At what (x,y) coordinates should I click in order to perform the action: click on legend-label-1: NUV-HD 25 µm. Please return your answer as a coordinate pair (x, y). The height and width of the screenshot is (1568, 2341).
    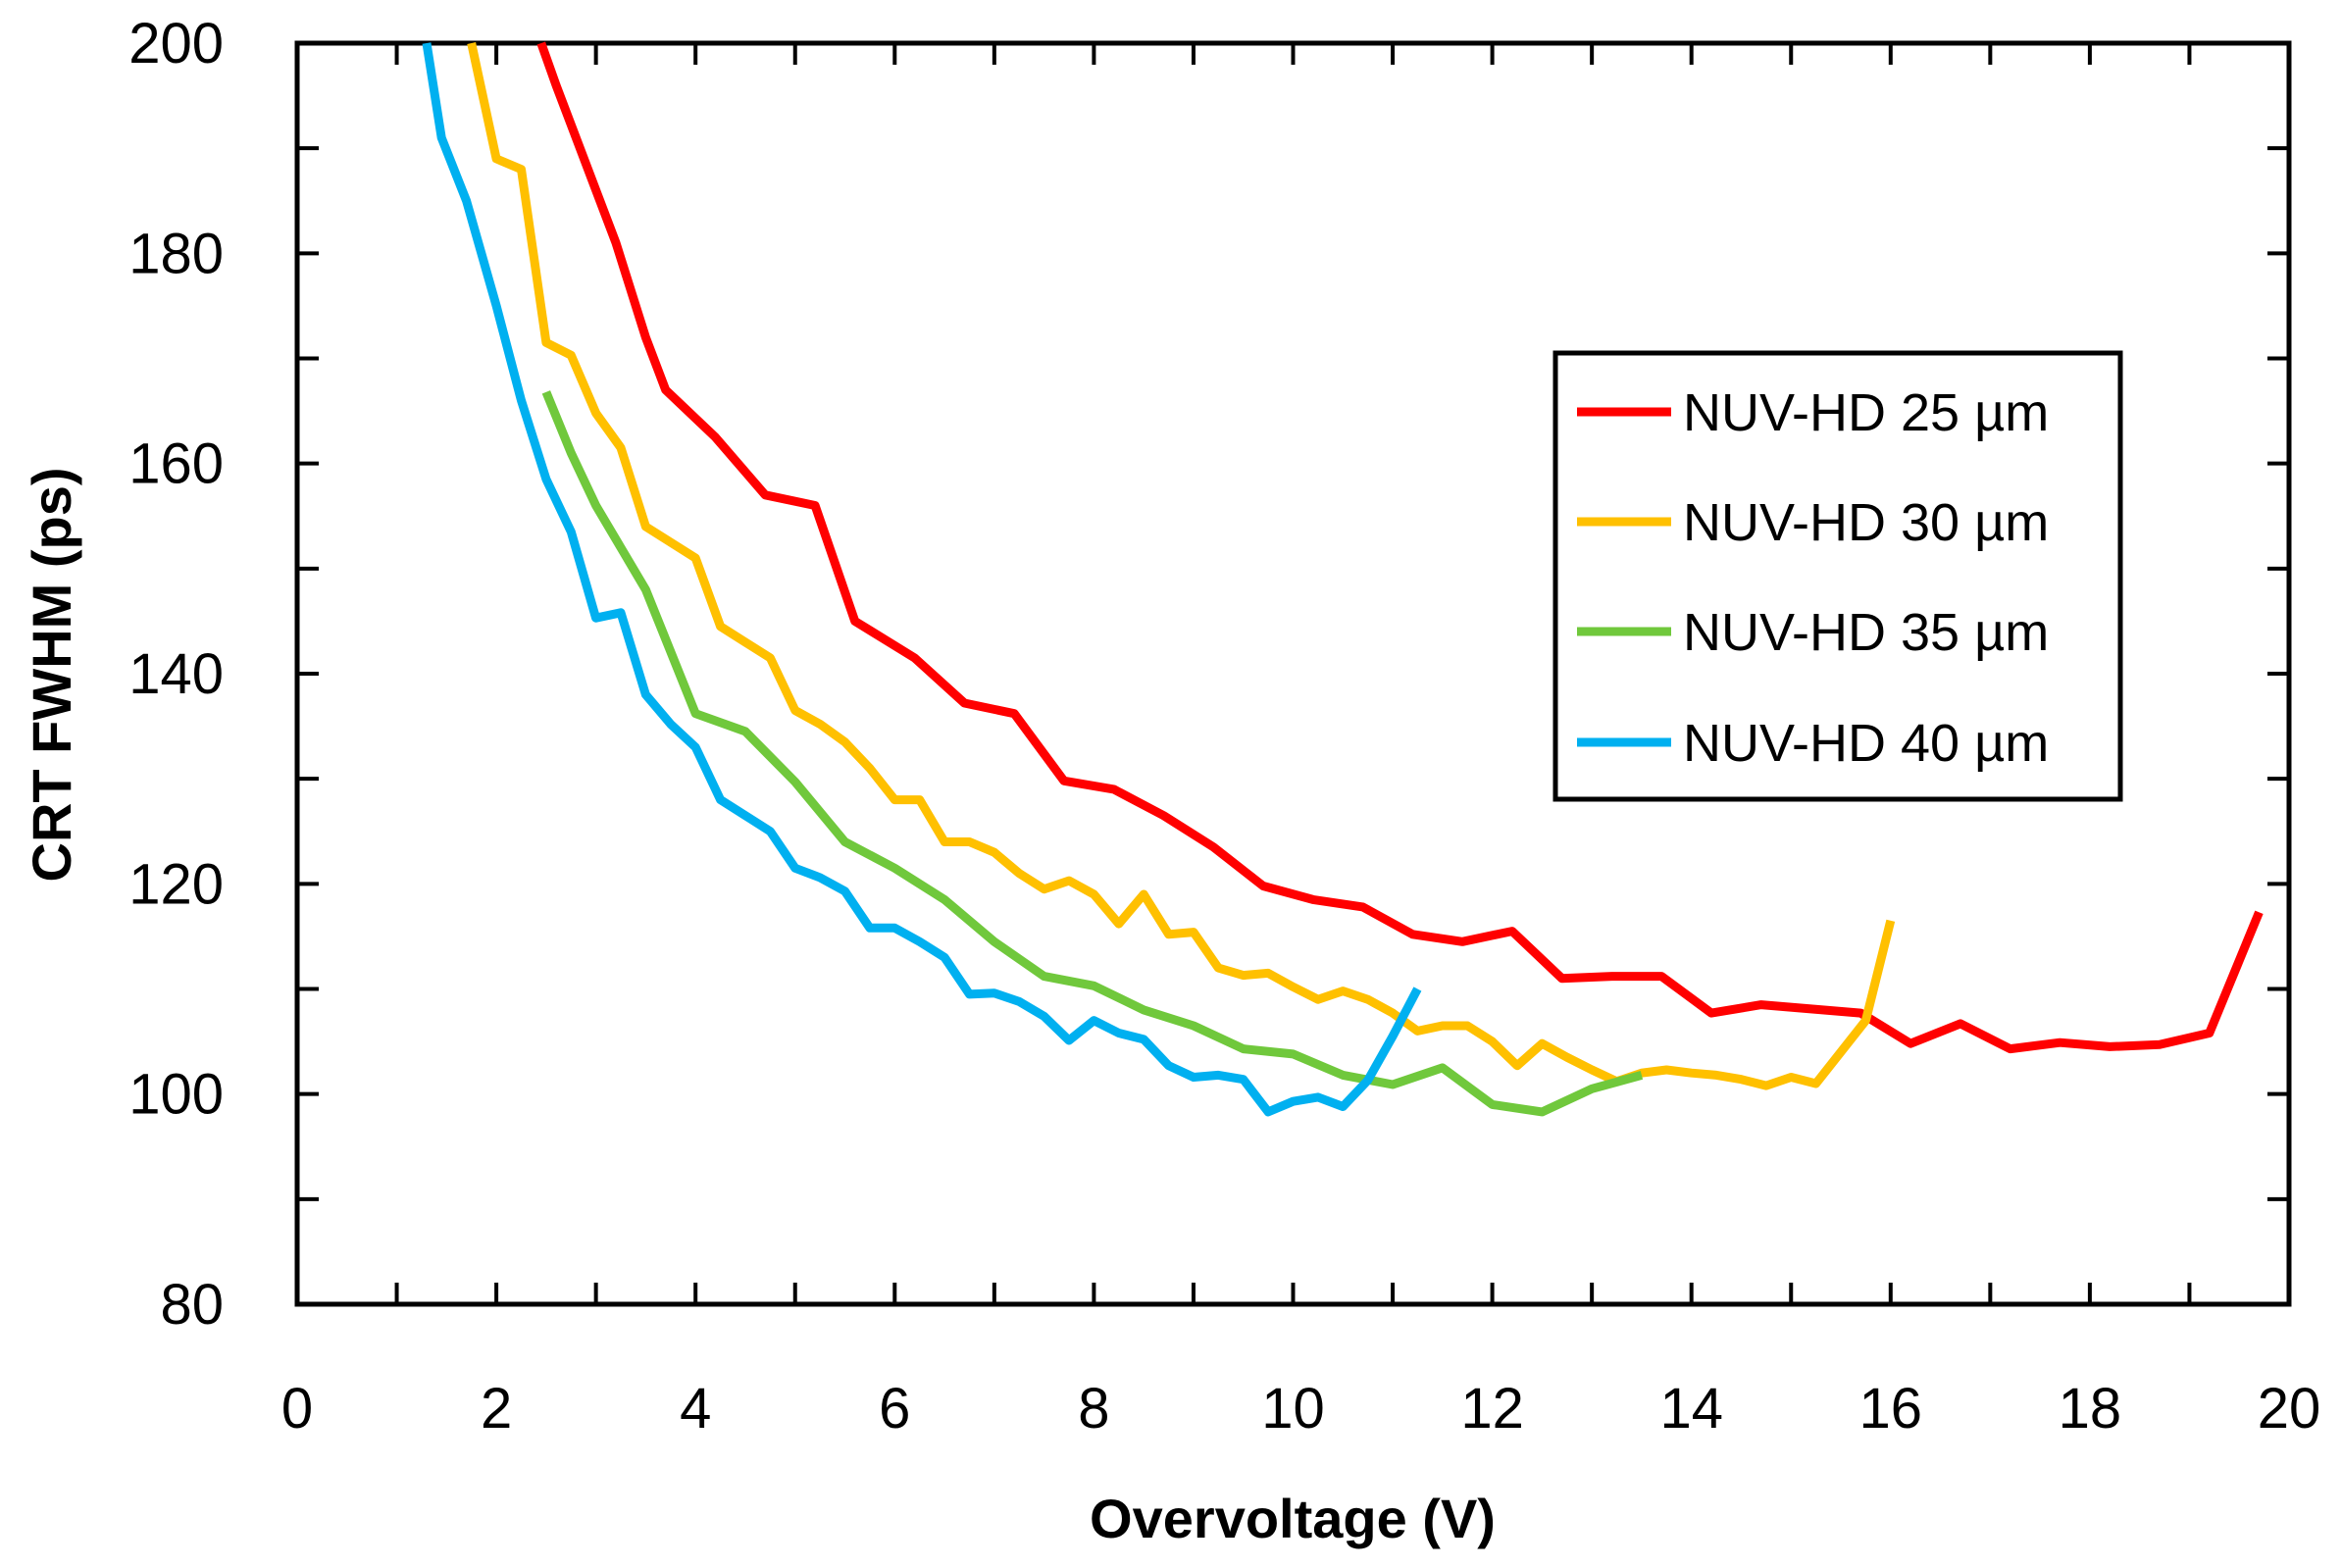
    Looking at the image, I should click on (1866, 412).